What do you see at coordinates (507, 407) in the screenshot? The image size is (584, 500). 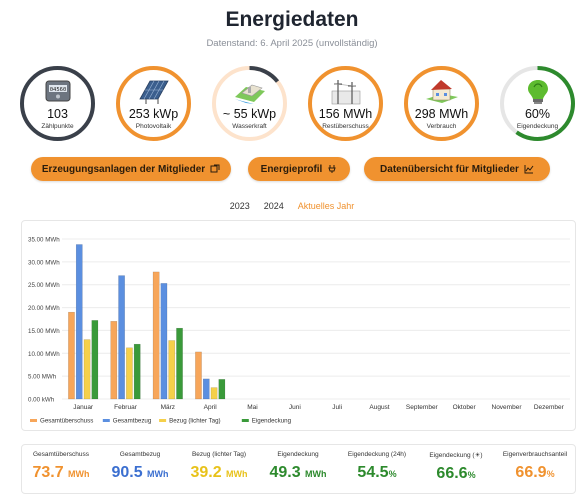 I see `x-tick-label: November` at bounding box center [507, 407].